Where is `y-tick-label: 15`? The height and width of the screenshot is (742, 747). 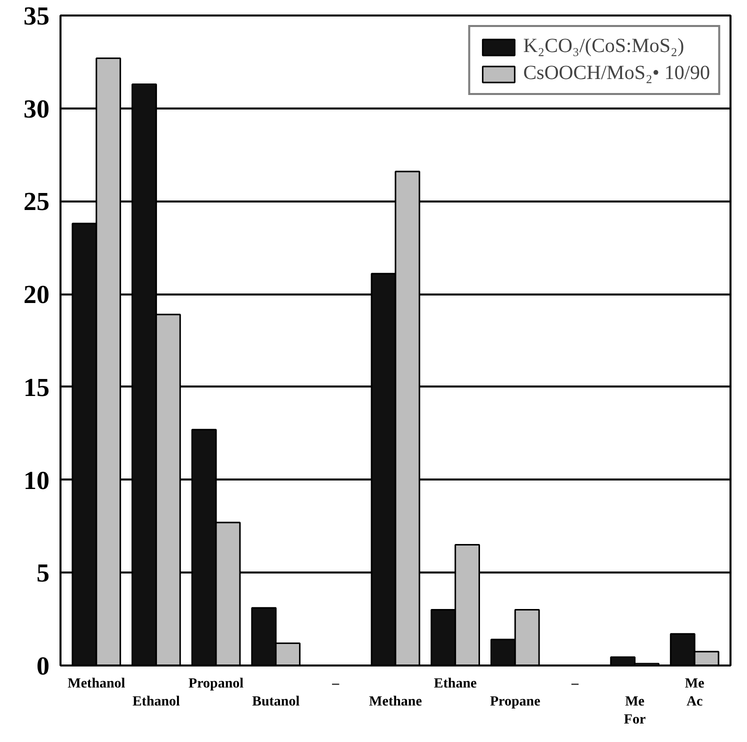
y-tick-label: 15 is located at coordinates (37, 387).